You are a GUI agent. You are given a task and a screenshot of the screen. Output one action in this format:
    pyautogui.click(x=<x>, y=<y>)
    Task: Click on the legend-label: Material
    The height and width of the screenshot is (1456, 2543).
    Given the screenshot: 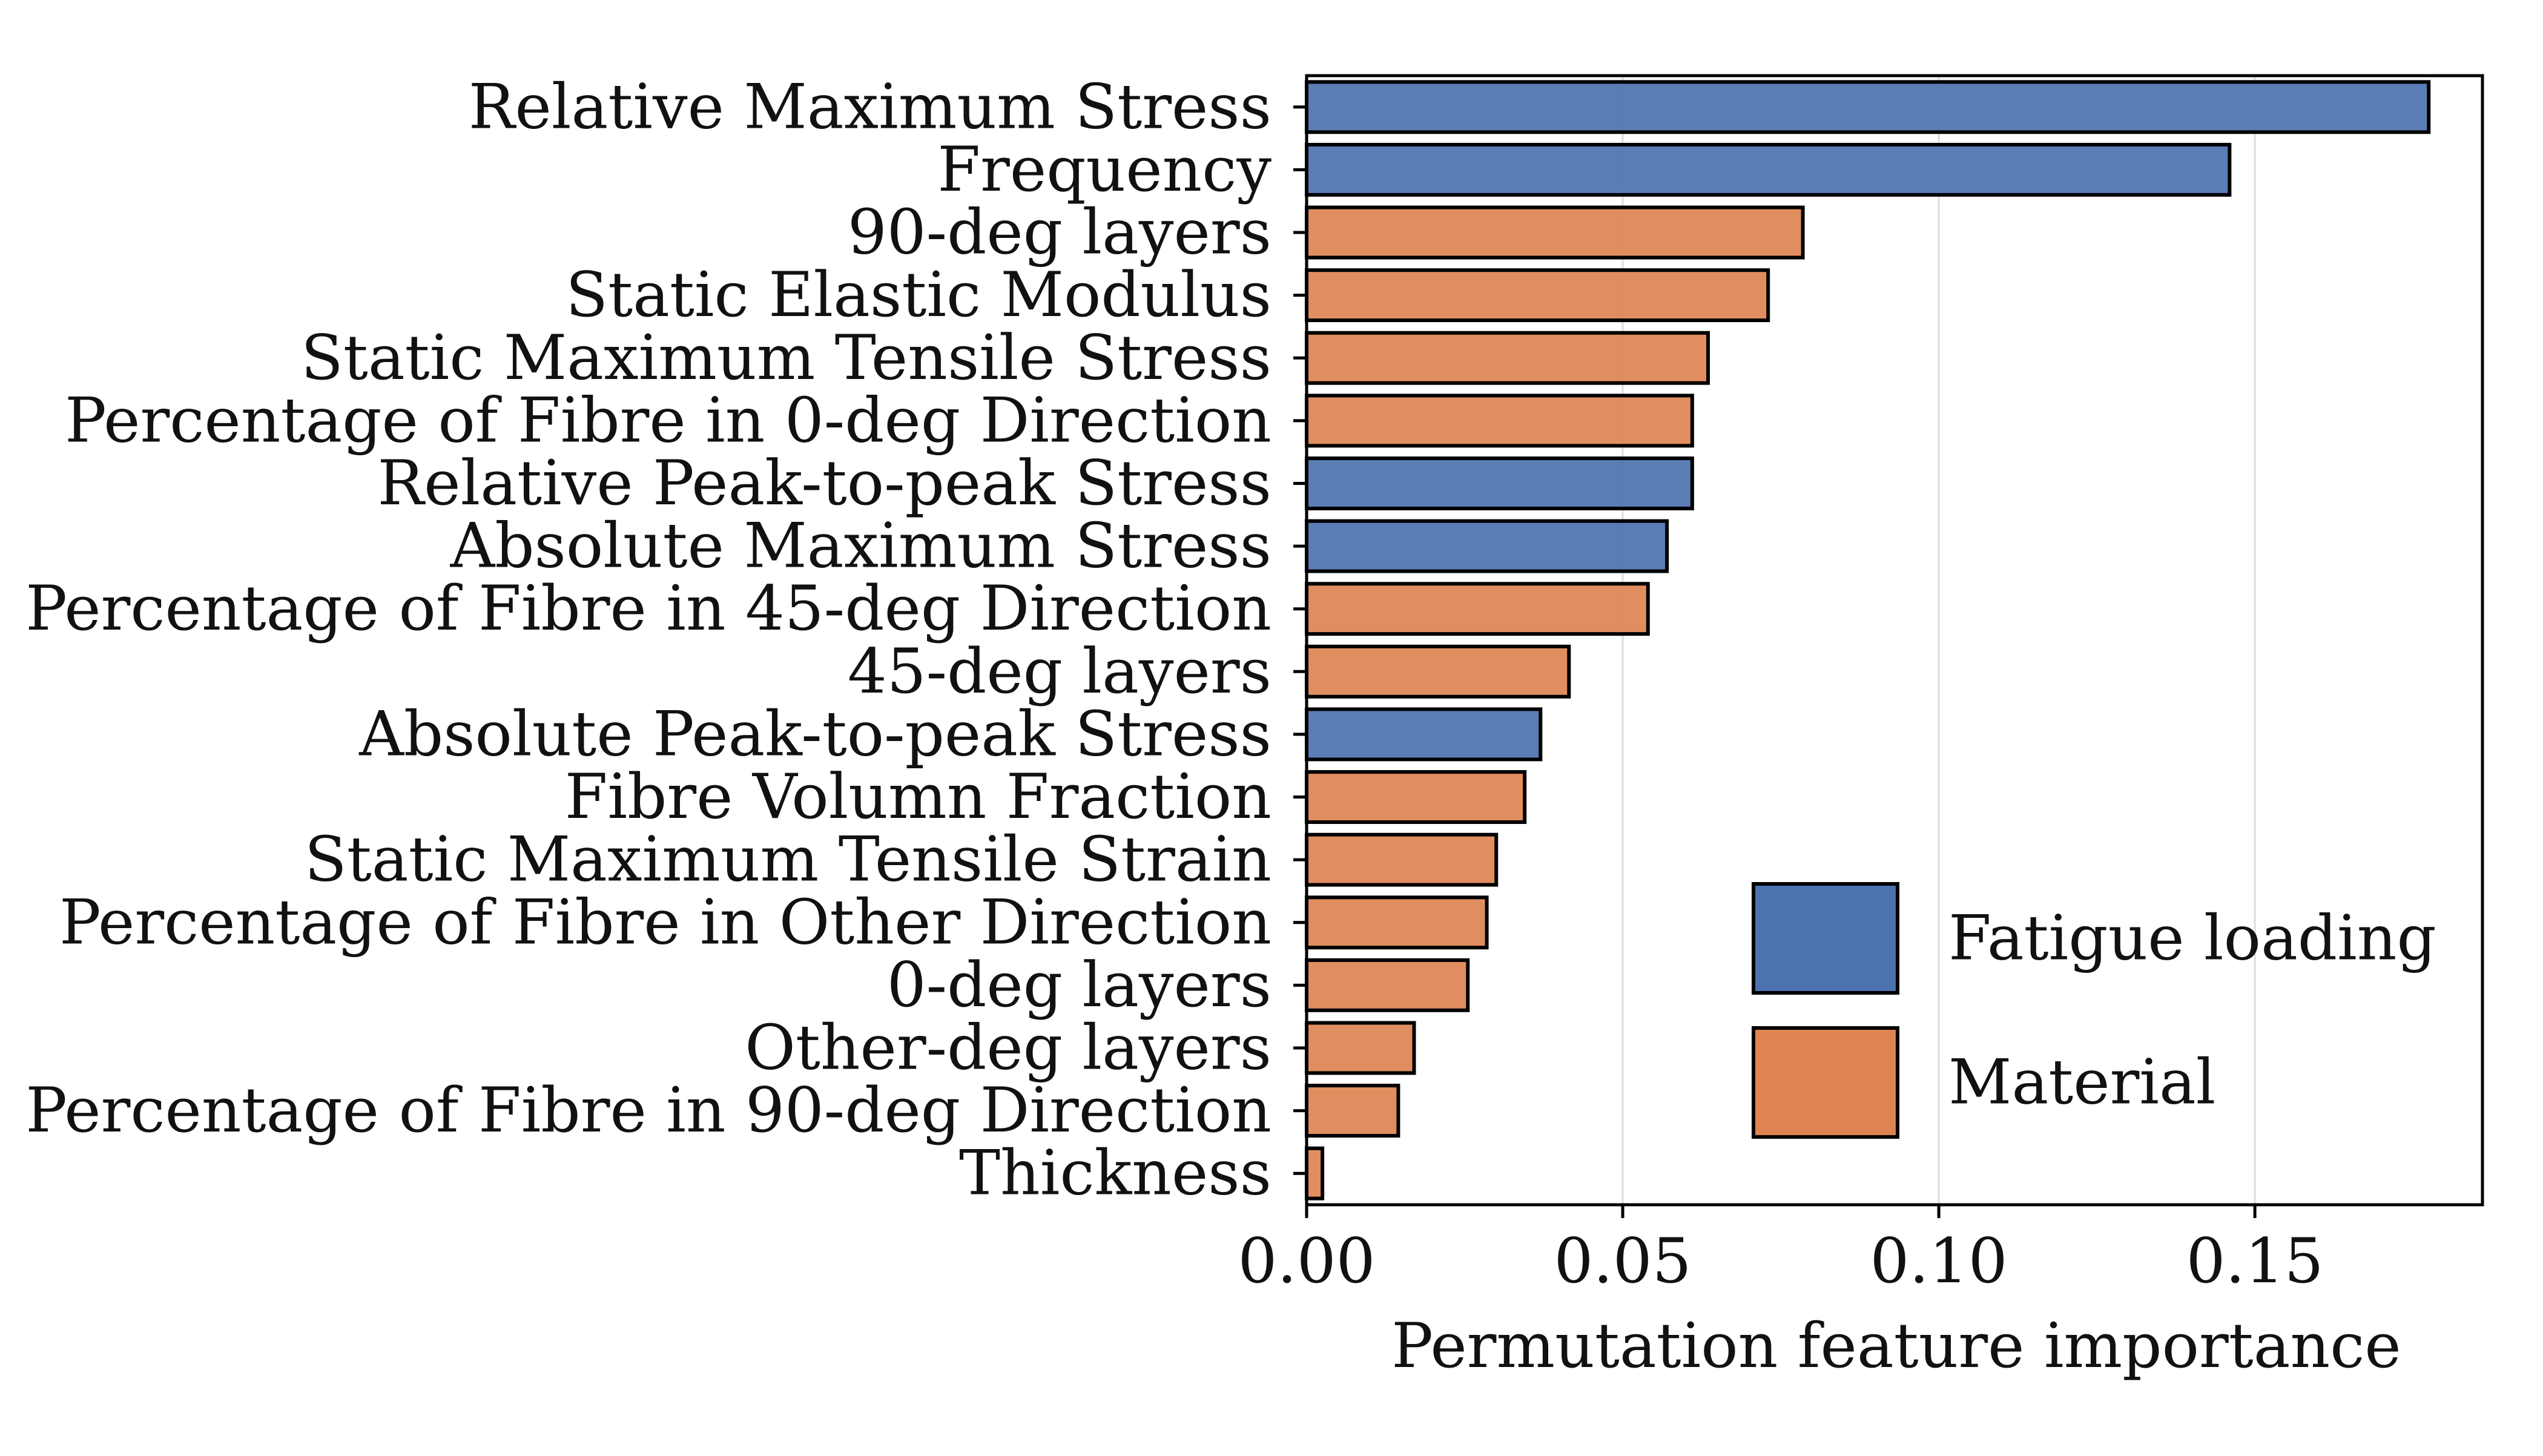 What is the action you would take?
    pyautogui.click(x=2082, y=1083)
    